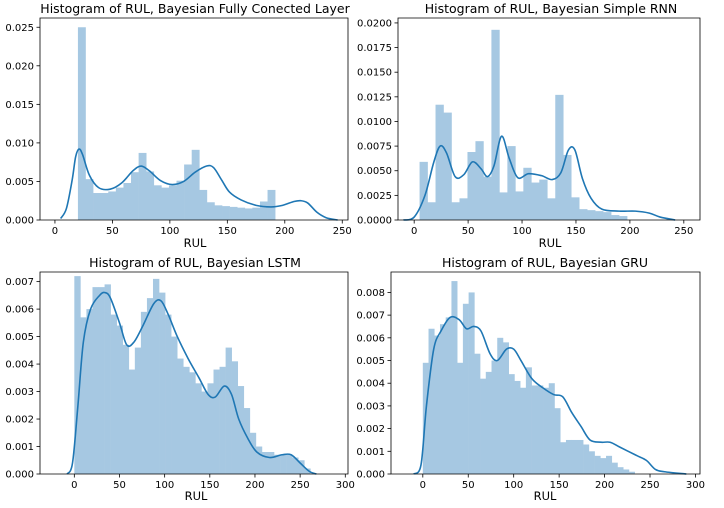 Image resolution: width=724 pixels, height=508 pixels. What do you see at coordinates (374, 221) in the screenshot?
I see `y-tick-label: 0.0000` at bounding box center [374, 221].